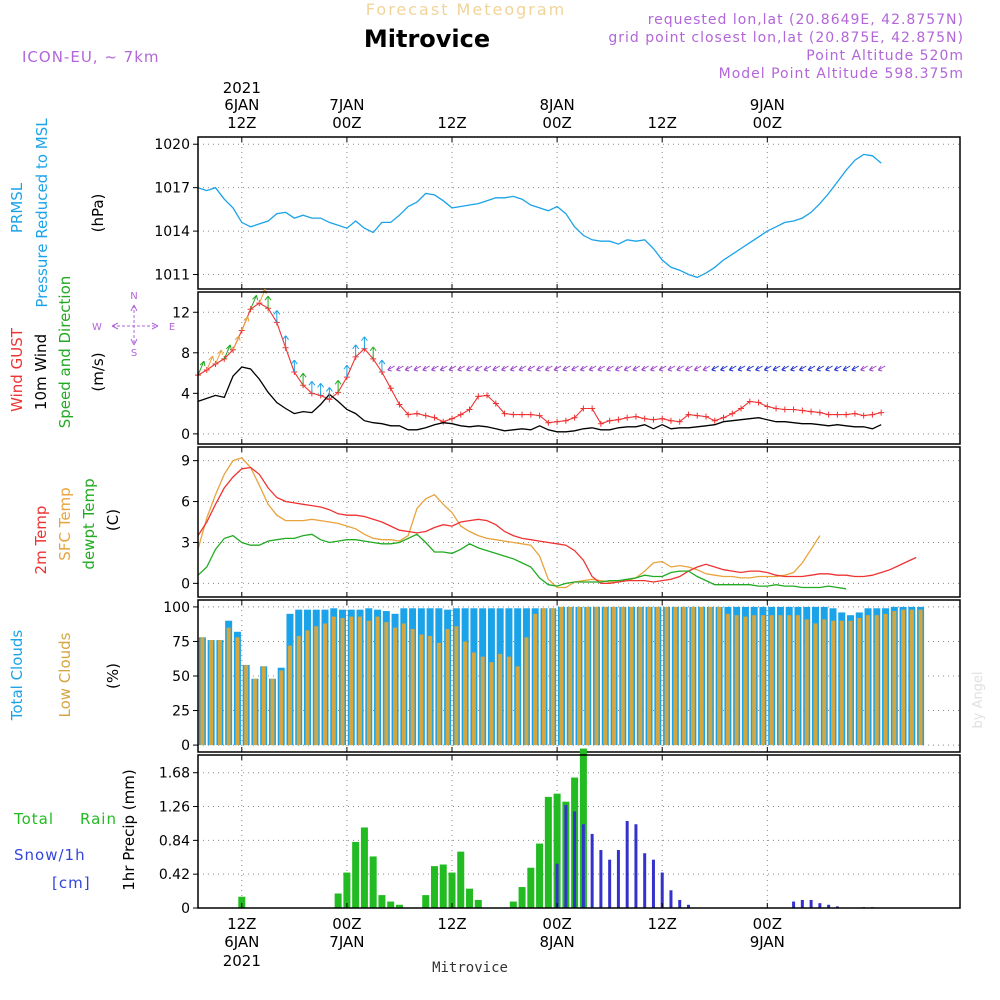 This screenshot has width=1000, height=1000. I want to click on y-tick-label: 1011, so click(172, 276).